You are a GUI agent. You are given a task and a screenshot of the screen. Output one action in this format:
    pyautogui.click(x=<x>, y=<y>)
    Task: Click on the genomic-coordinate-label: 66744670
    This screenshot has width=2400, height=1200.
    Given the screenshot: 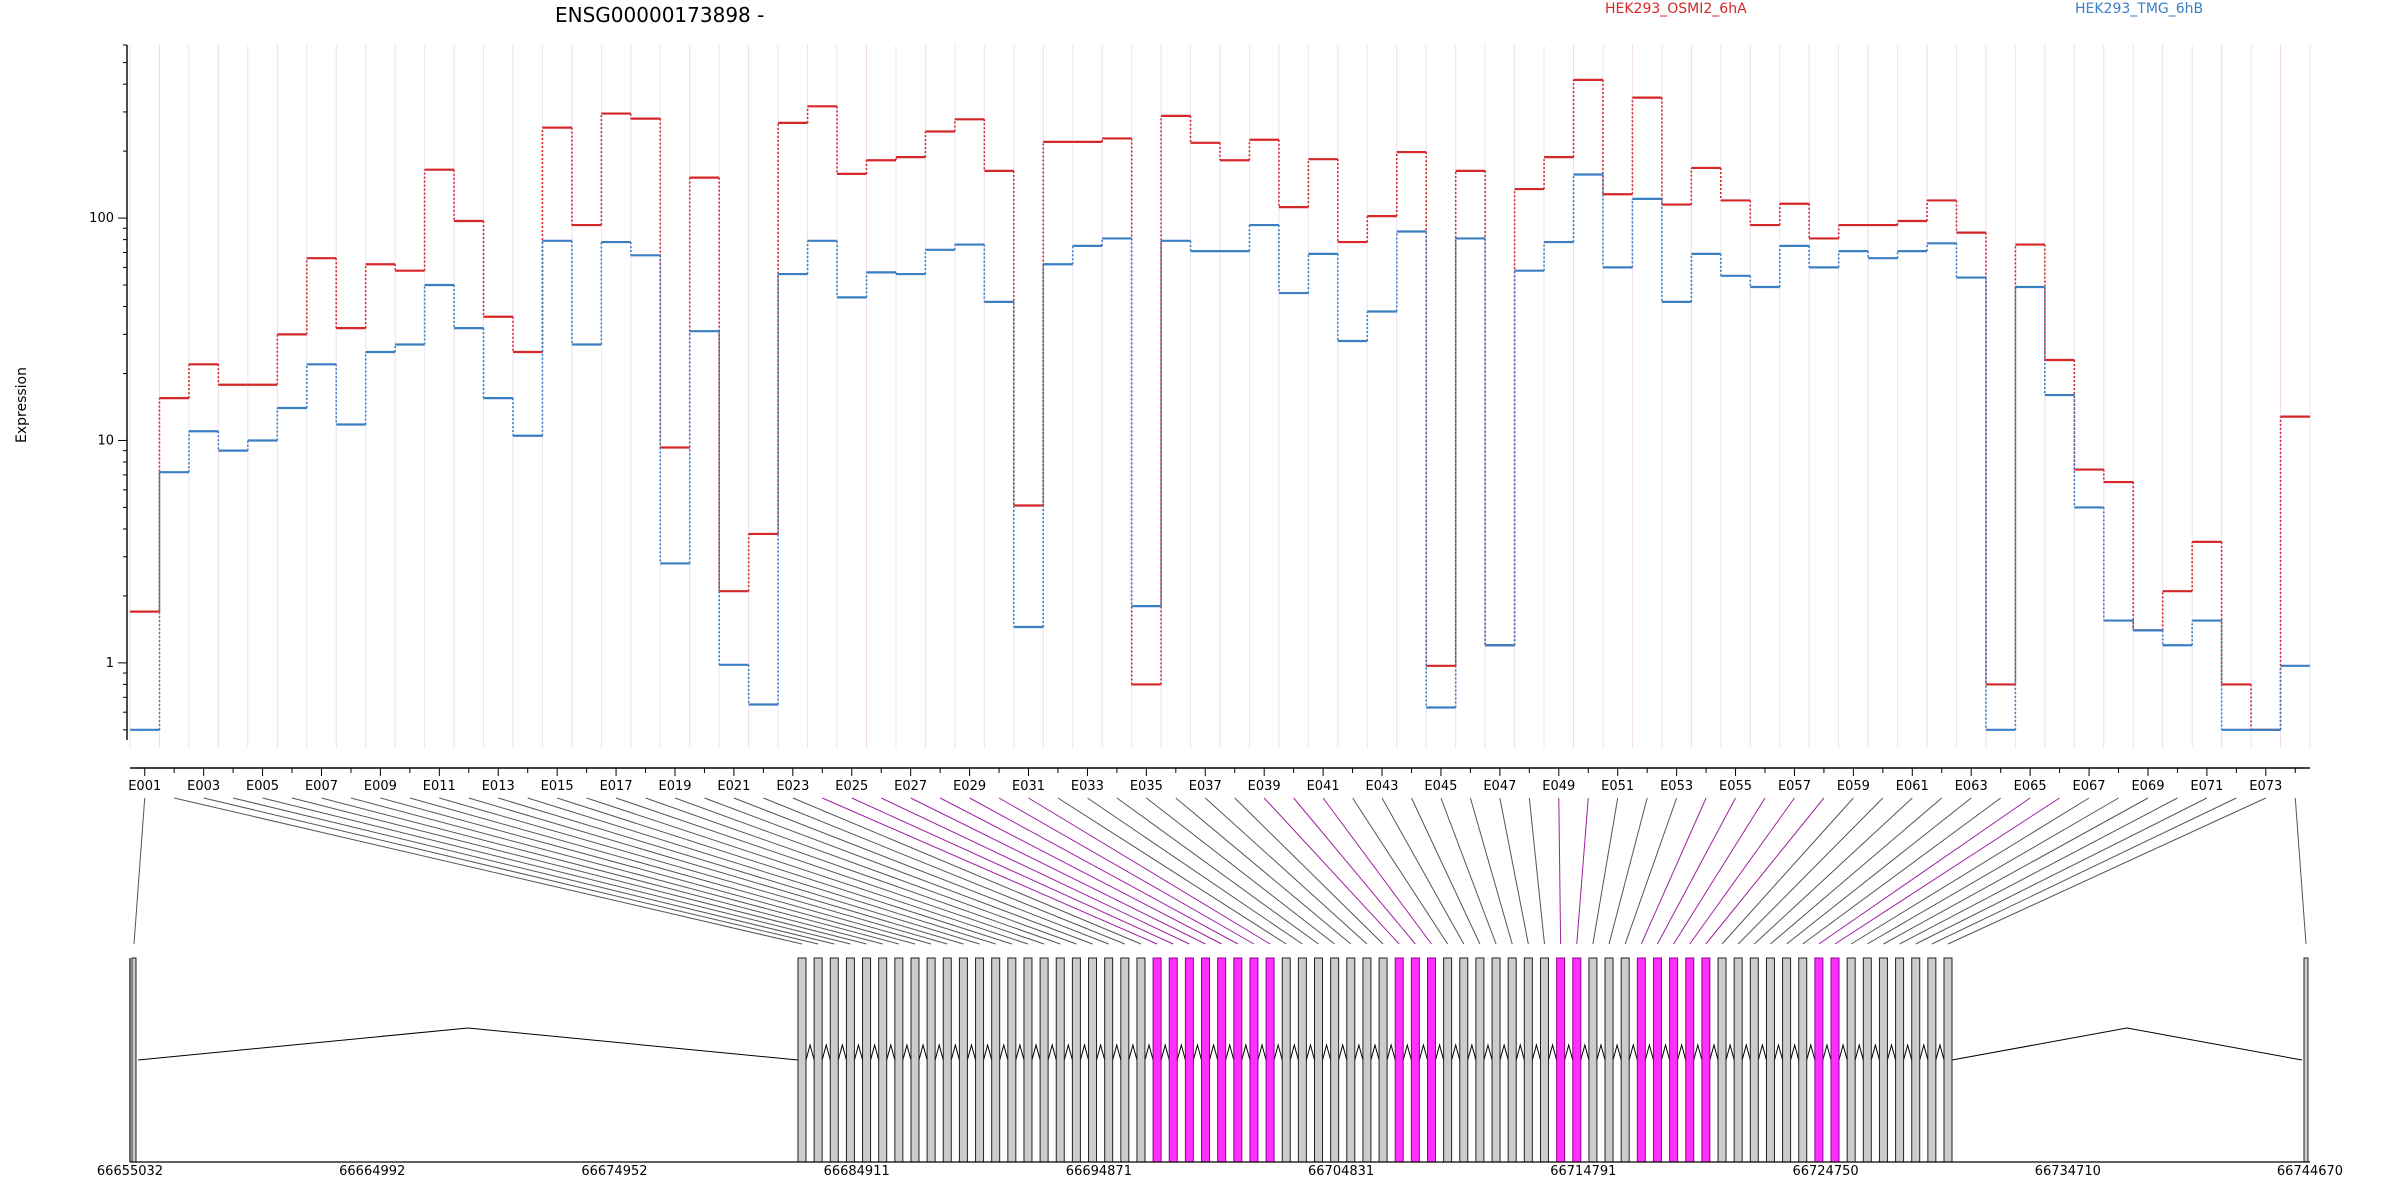 What is the action you would take?
    pyautogui.click(x=2310, y=1171)
    